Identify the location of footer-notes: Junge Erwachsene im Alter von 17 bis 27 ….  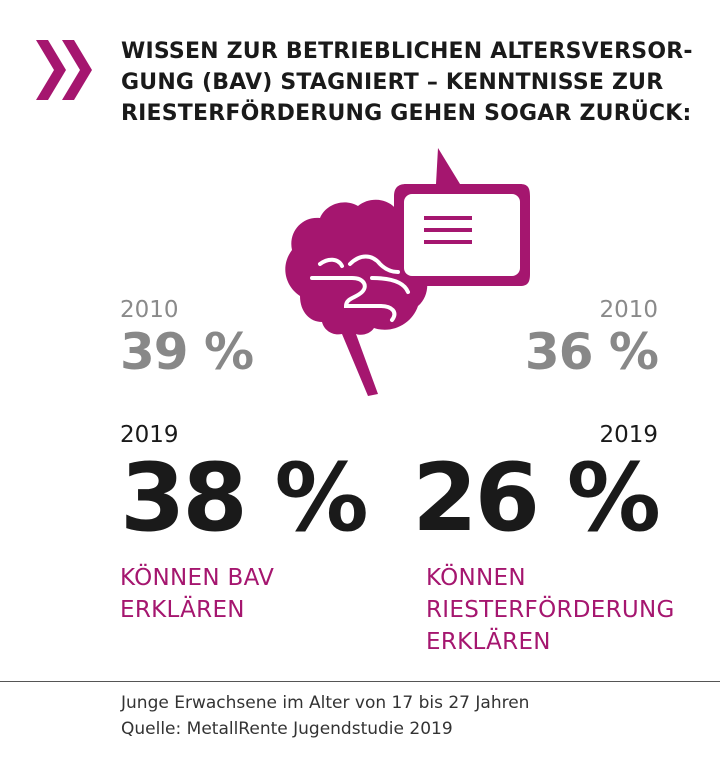
(325, 716).